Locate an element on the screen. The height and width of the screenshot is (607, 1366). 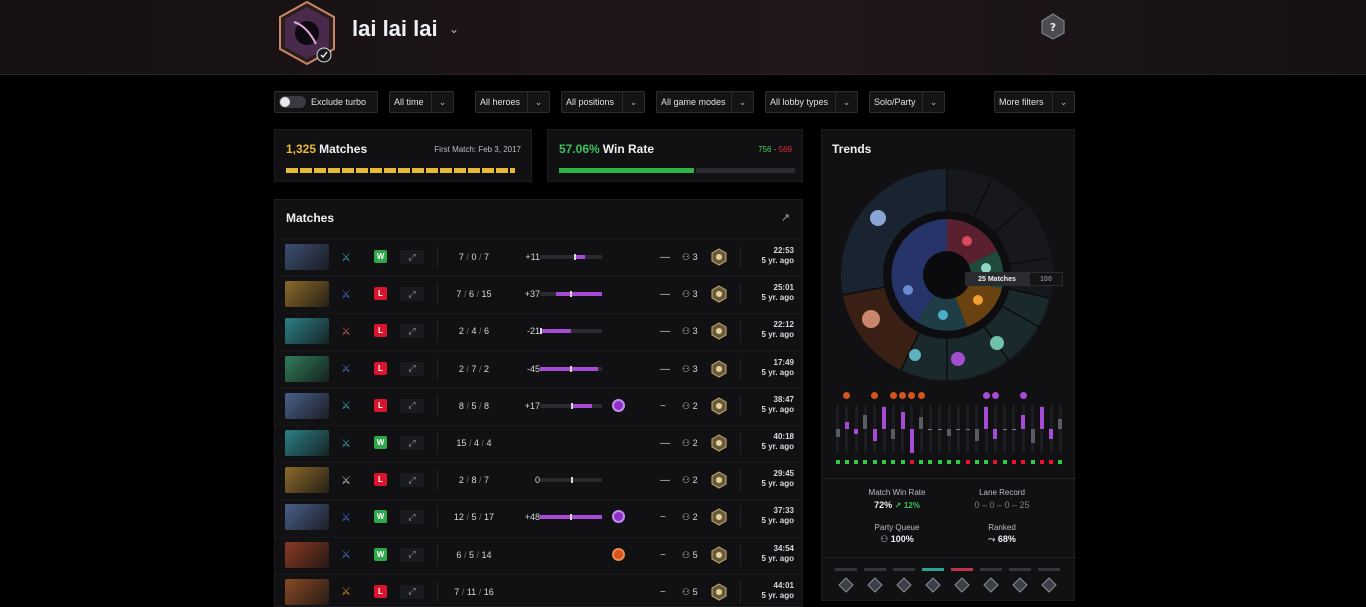
party-size-group: ⚇ 3 is located at coordinates (690, 369).